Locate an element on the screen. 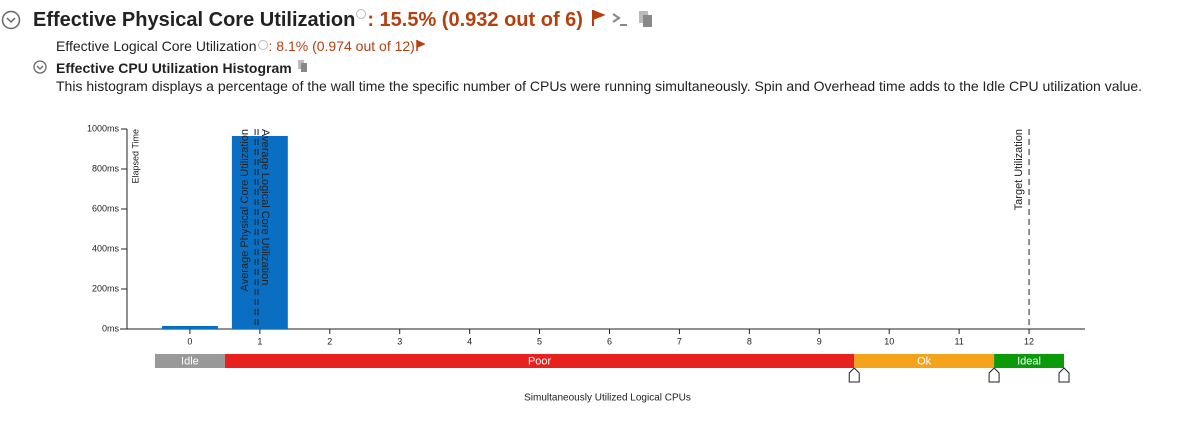 This screenshot has width=1191, height=436. x-tick-label: 3 is located at coordinates (399, 341).